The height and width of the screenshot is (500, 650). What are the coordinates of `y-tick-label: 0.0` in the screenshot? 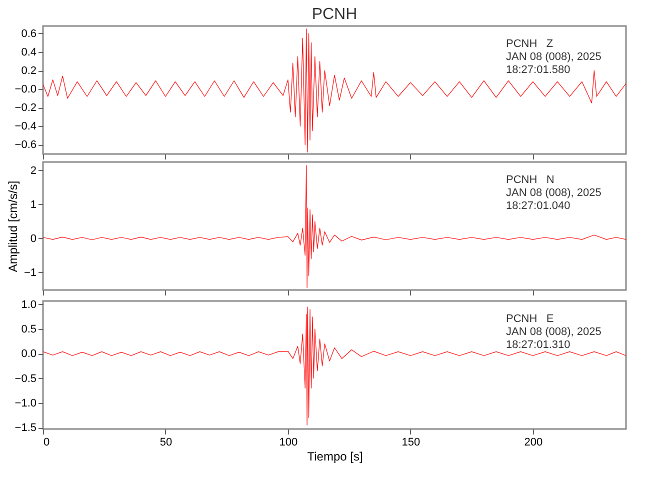 It's located at (28, 354).